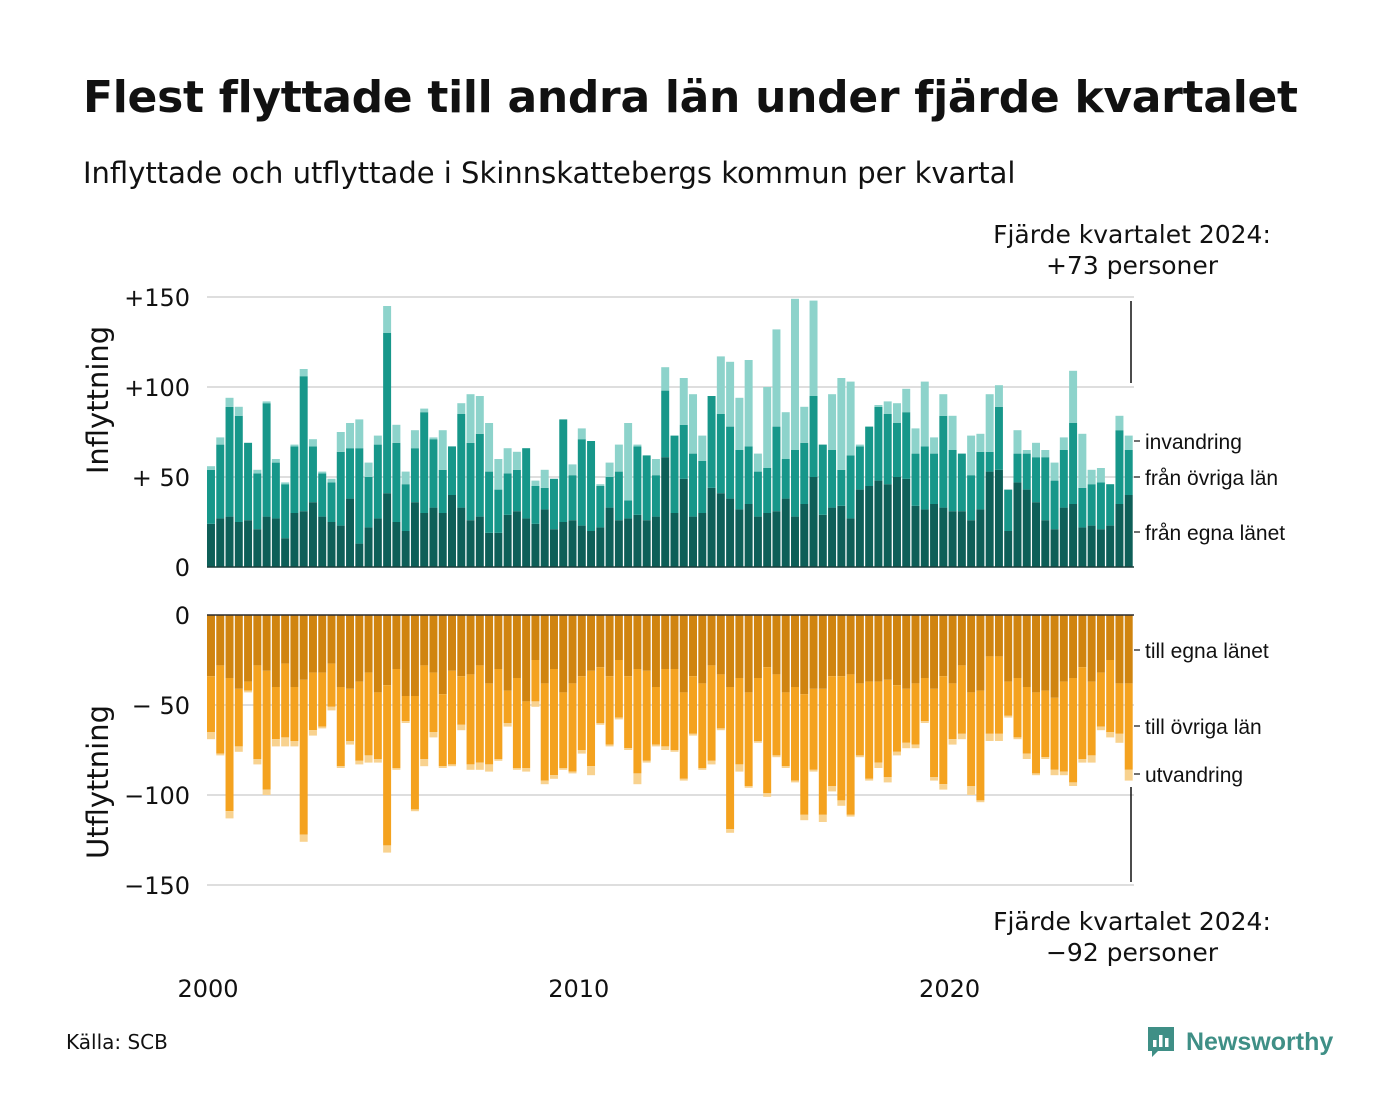  What do you see at coordinates (98, 400) in the screenshot?
I see `top-y-axis-label: Inflyttning` at bounding box center [98, 400].